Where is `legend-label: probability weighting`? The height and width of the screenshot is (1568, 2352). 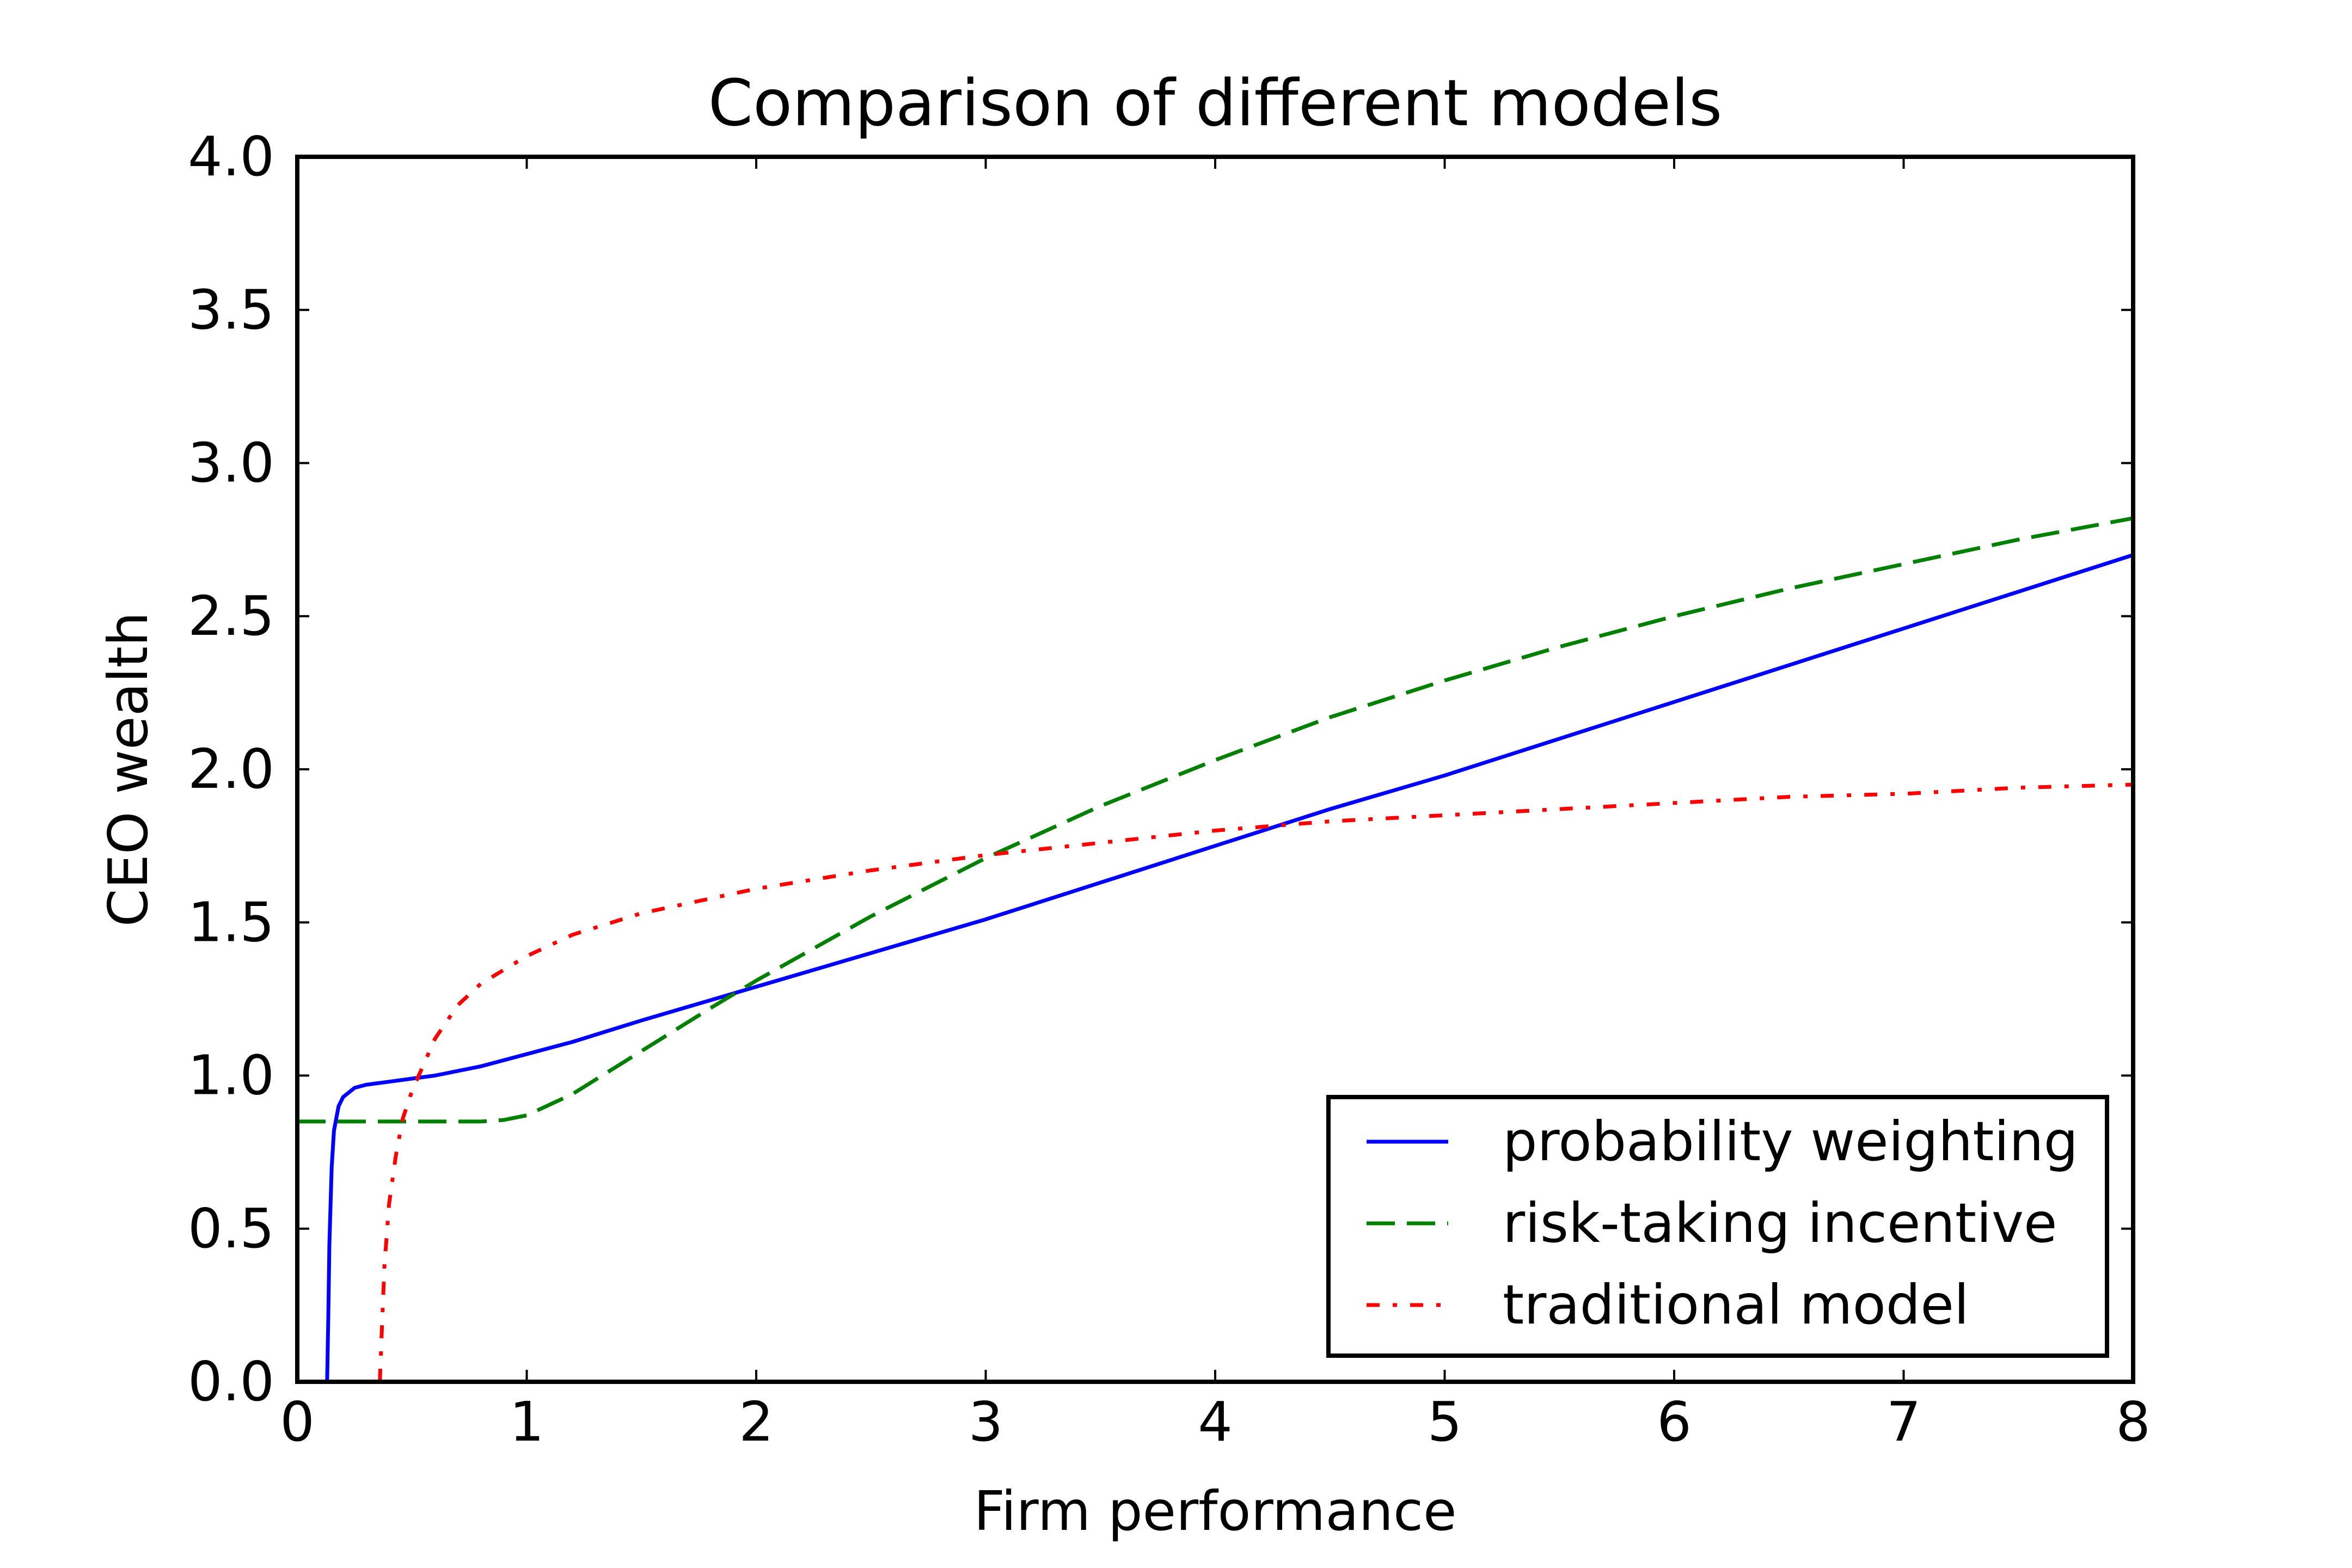
legend-label: probability weighting is located at coordinates (1790, 1141).